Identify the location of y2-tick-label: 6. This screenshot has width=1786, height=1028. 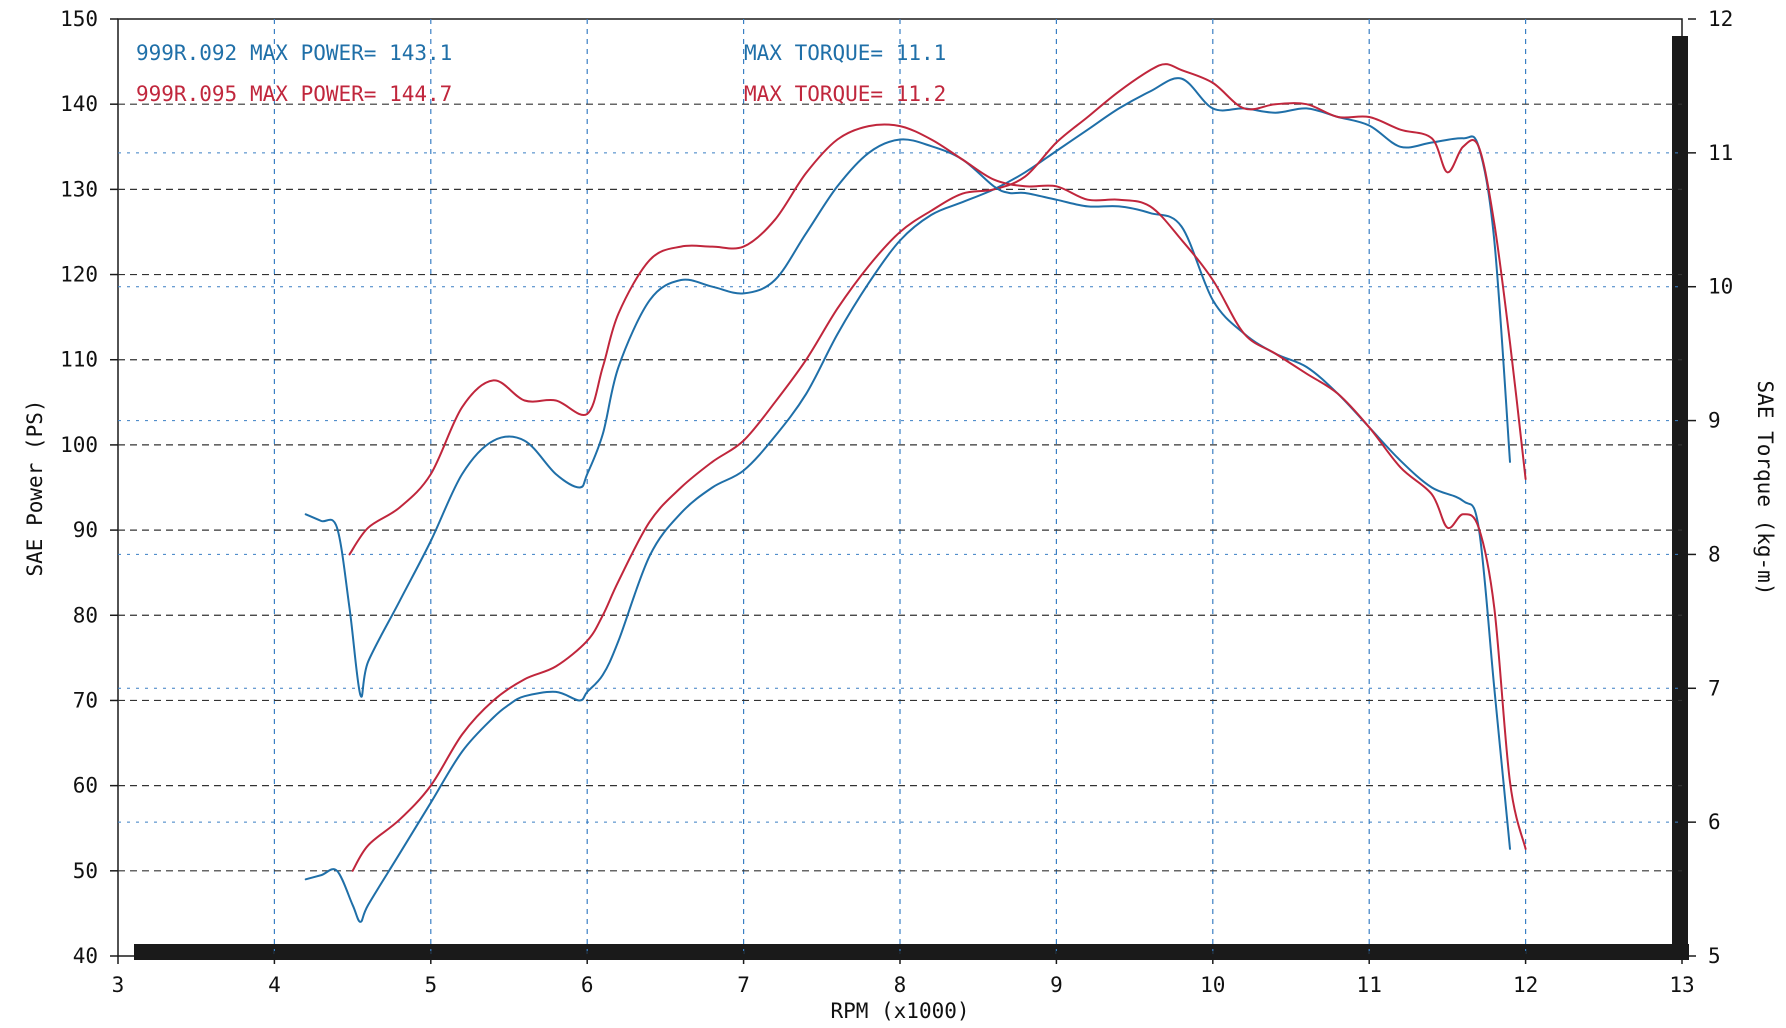
(1714, 822).